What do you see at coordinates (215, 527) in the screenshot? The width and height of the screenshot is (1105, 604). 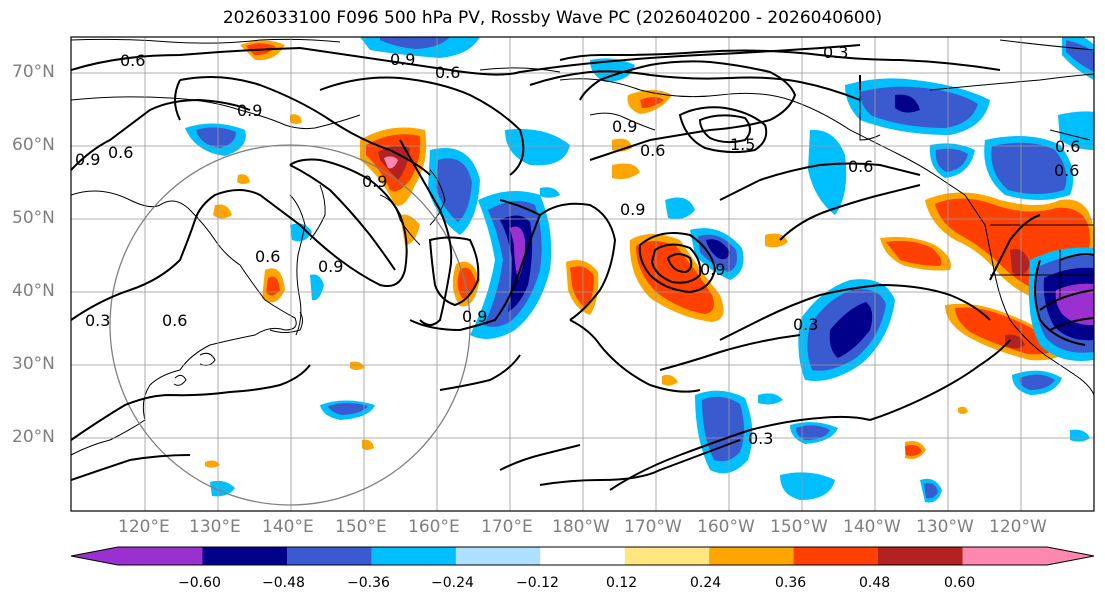 I see `lon-label: 130°E` at bounding box center [215, 527].